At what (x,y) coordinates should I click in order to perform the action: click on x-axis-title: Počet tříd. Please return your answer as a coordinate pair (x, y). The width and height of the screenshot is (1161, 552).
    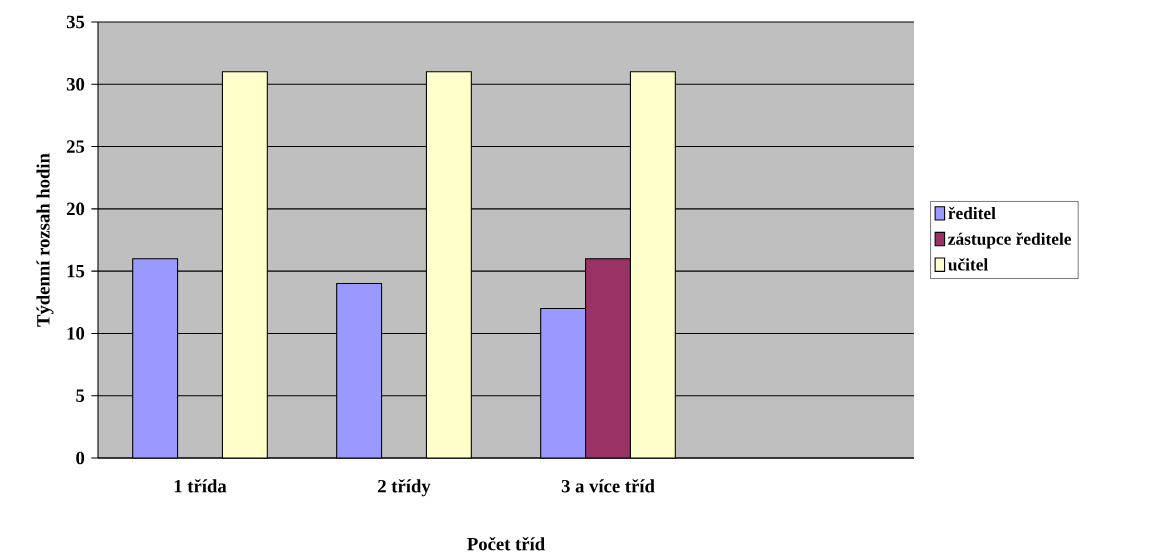
    Looking at the image, I should click on (506, 544).